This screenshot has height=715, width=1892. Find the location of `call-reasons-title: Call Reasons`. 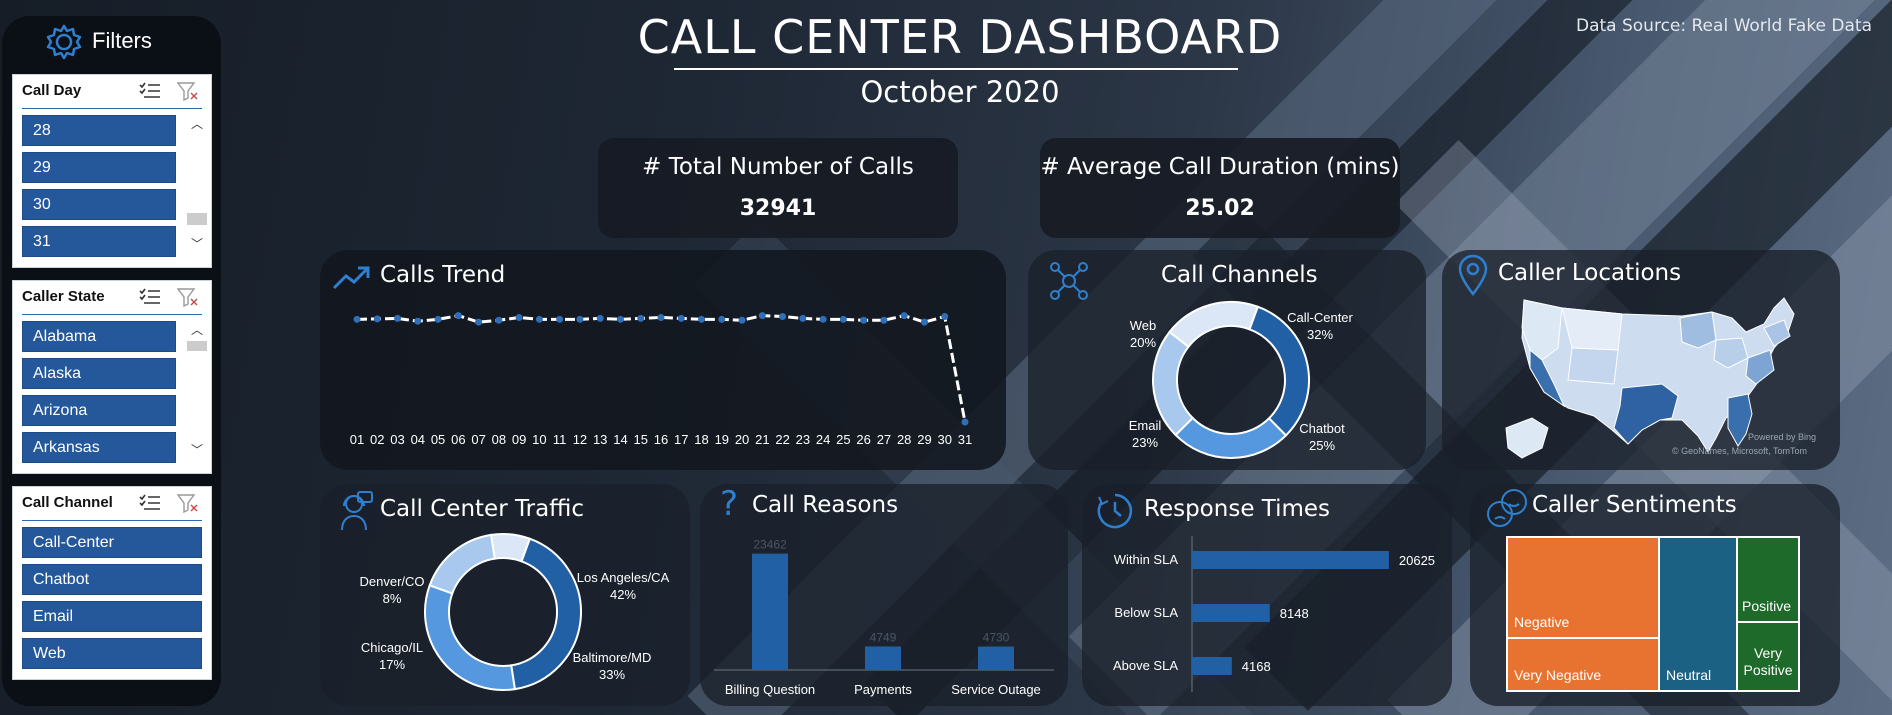

call-reasons-title: Call Reasons is located at coordinates (825, 505).